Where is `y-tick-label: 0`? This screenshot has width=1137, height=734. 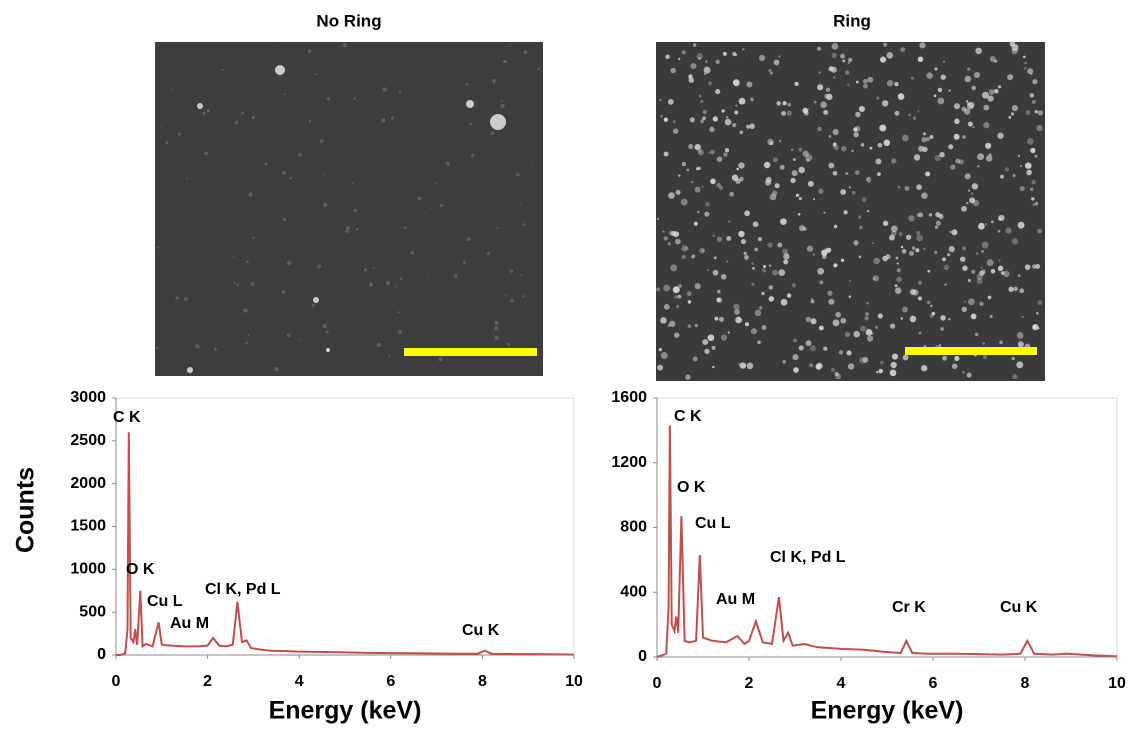 y-tick-label: 0 is located at coordinates (642, 656).